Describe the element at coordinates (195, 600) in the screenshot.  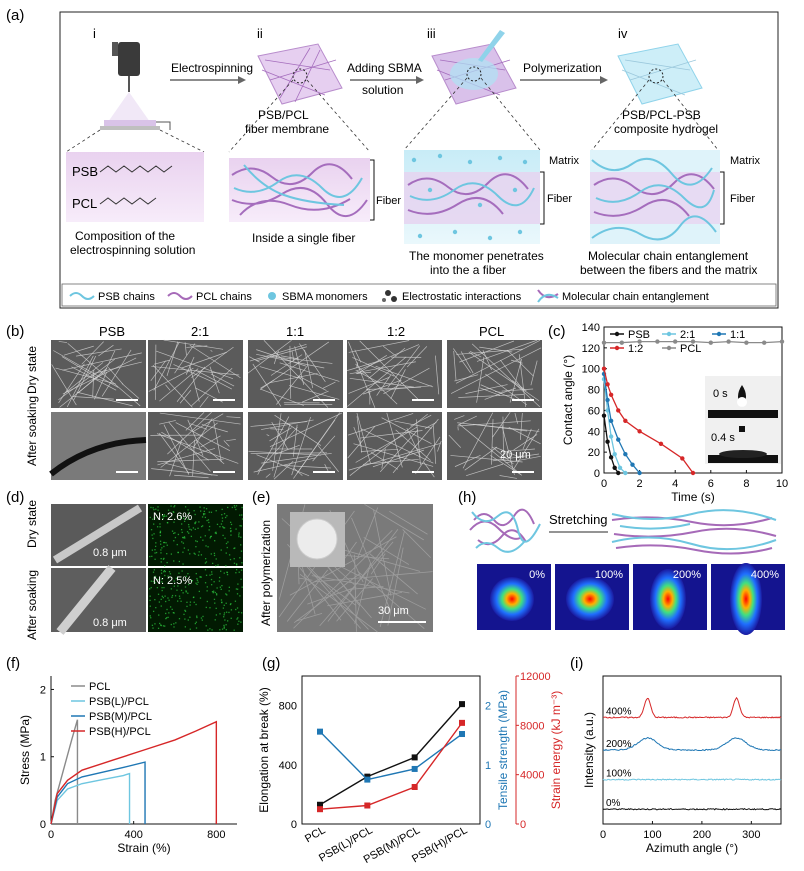
I see `eds-d-soak: N: 2.5%` at that location.